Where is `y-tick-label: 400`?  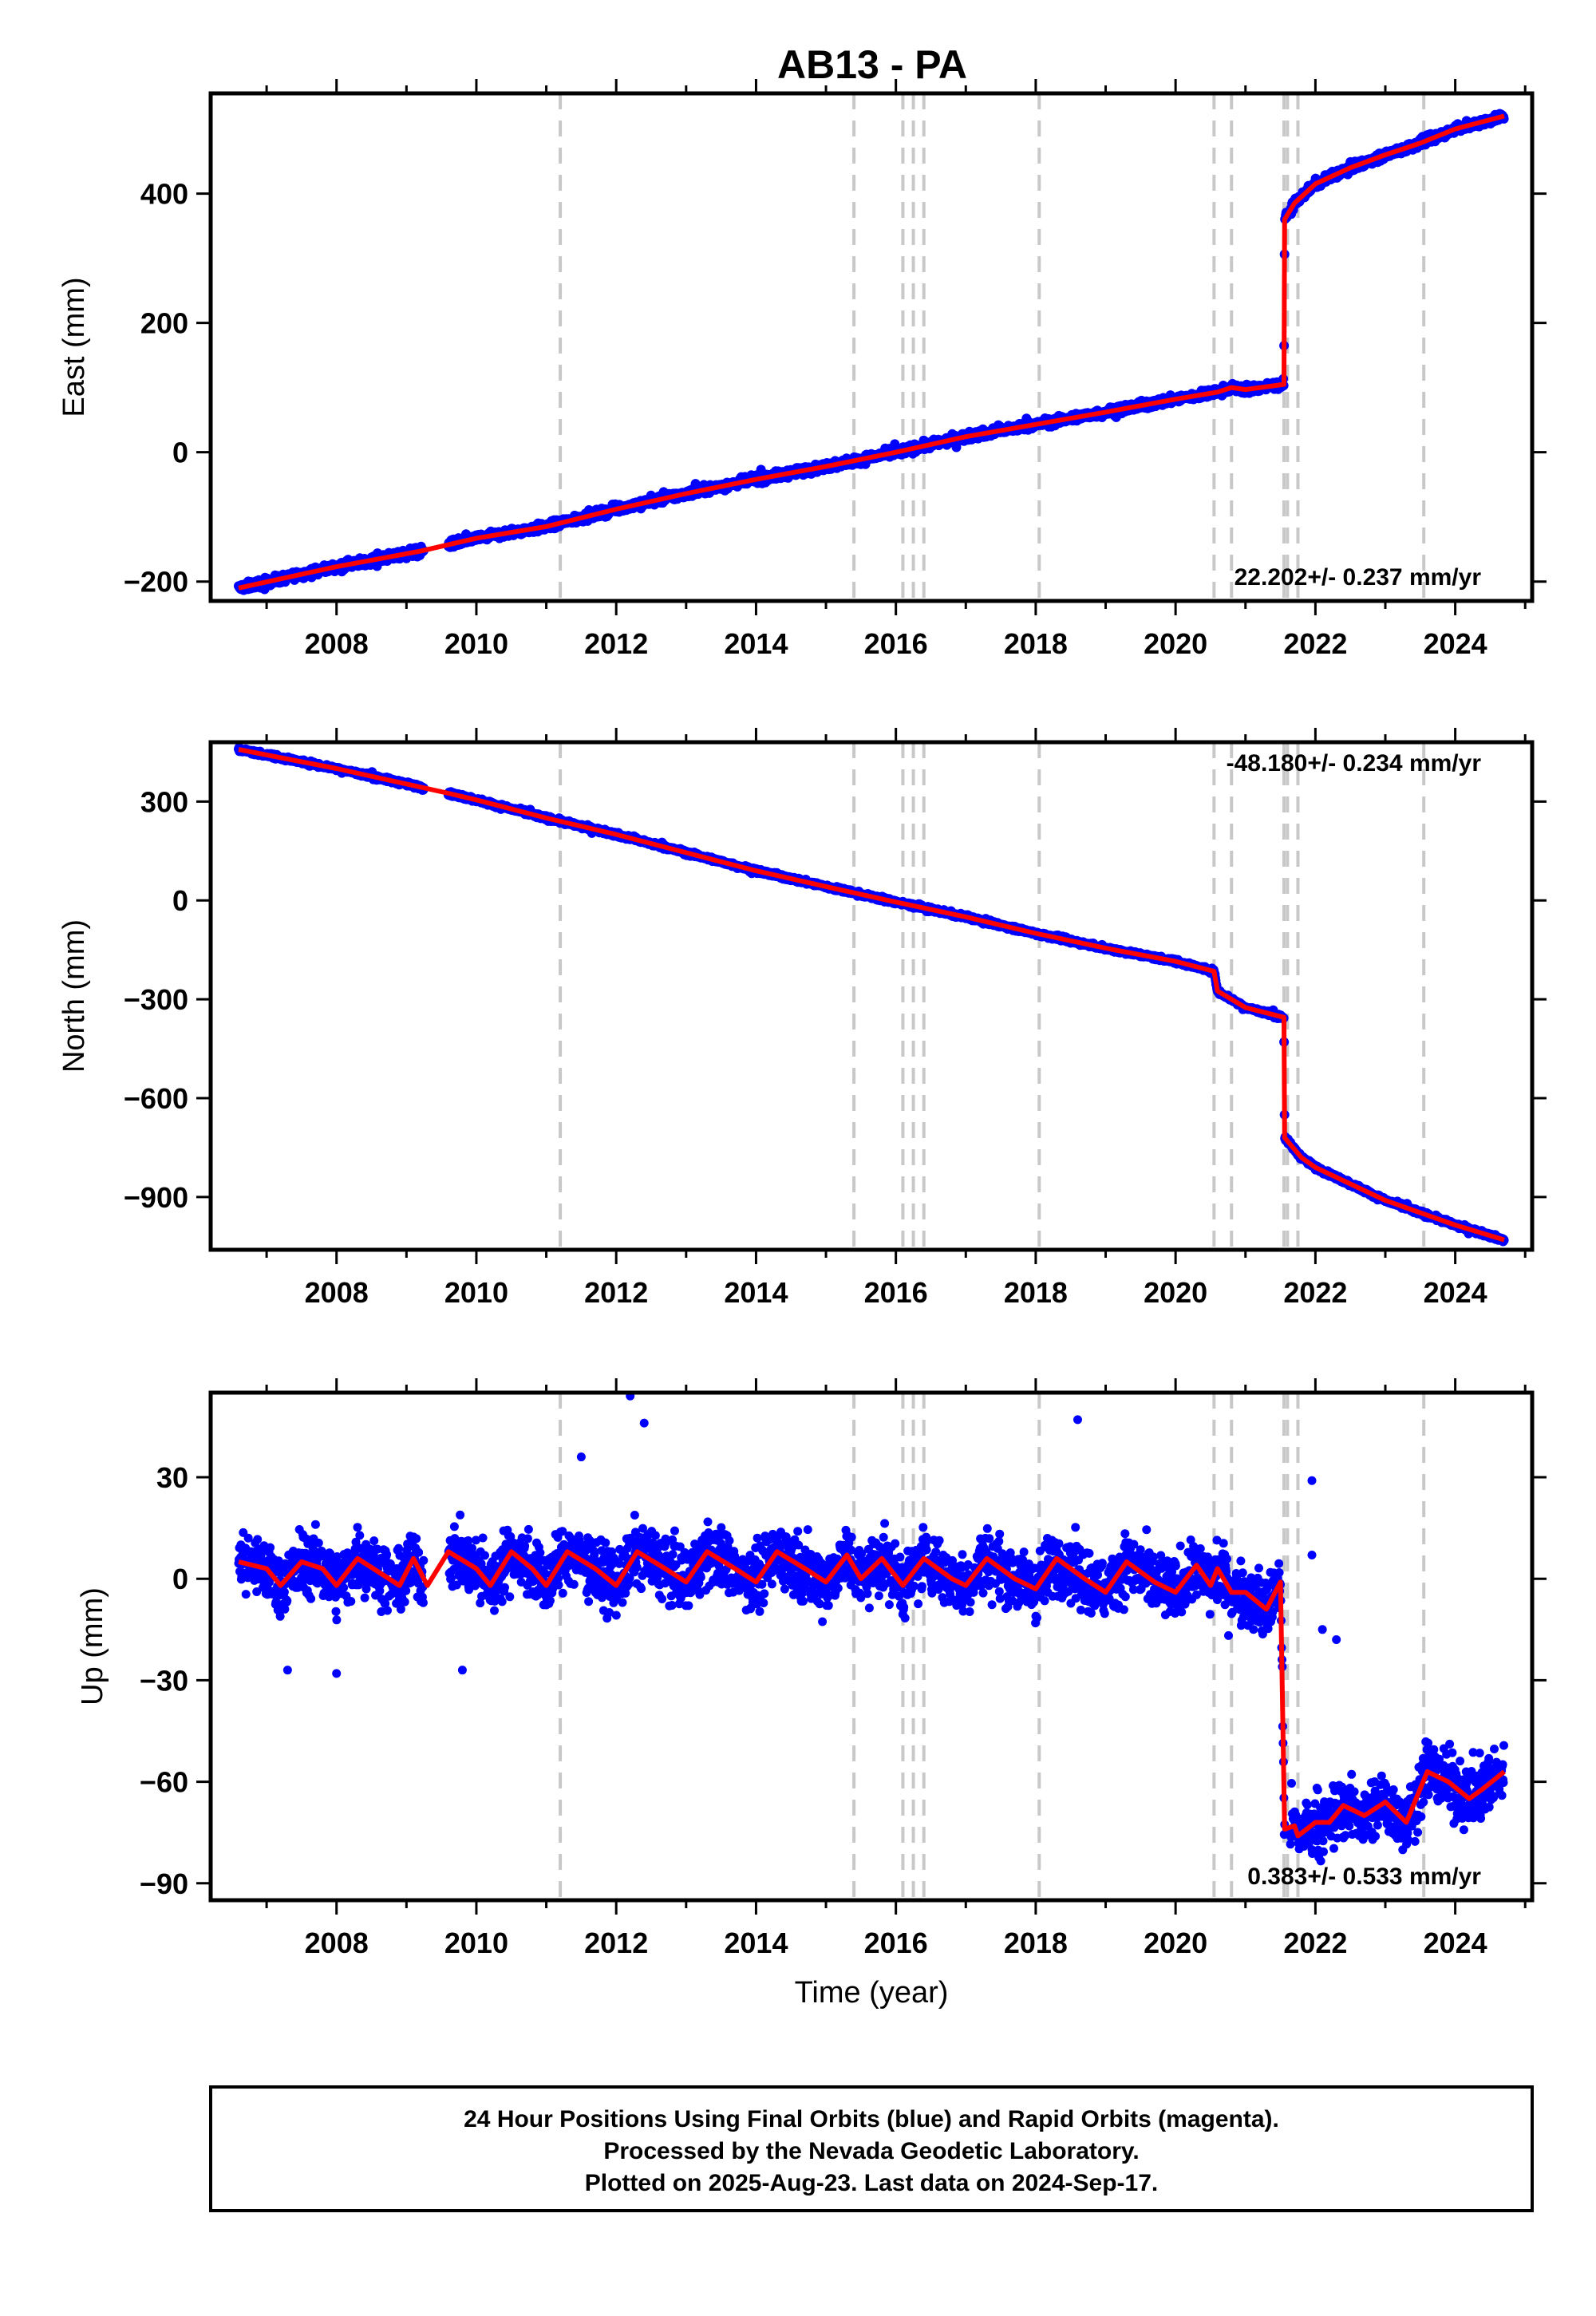 y-tick-label: 400 is located at coordinates (164, 194).